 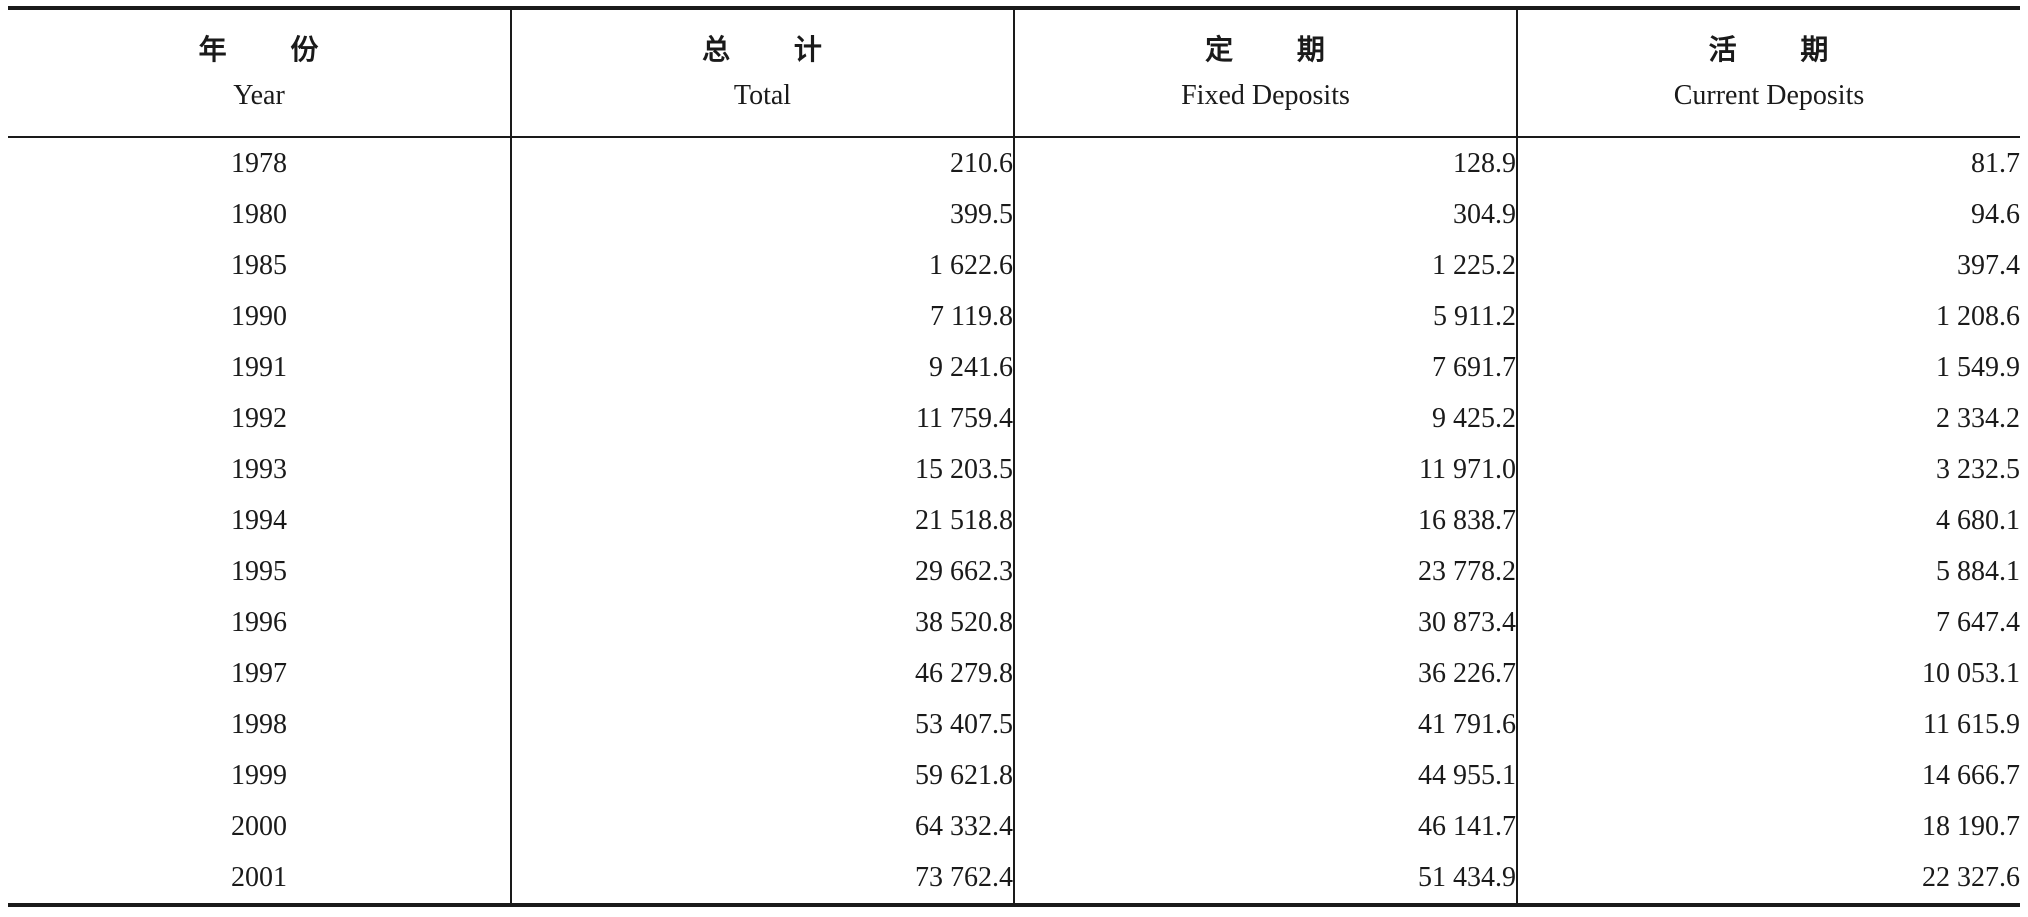 What do you see at coordinates (1768, 367) in the screenshot?
I see `current-deposits-cell: 1 549.9` at bounding box center [1768, 367].